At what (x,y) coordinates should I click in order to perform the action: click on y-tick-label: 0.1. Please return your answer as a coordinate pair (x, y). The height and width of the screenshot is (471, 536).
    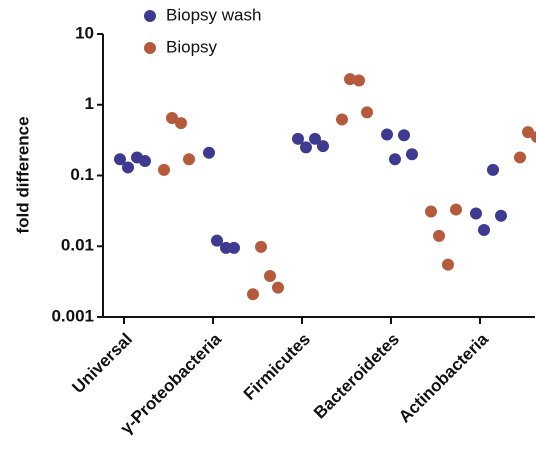
    Looking at the image, I should click on (82, 174).